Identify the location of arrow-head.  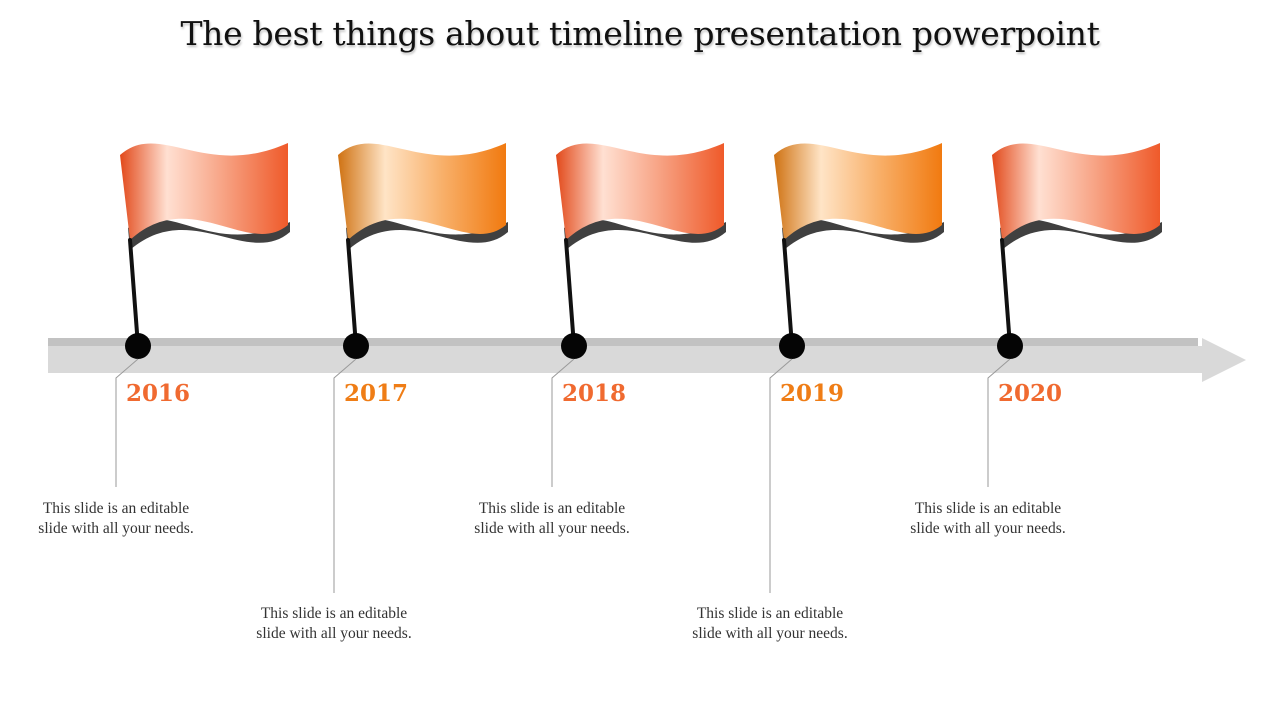
(1224, 360).